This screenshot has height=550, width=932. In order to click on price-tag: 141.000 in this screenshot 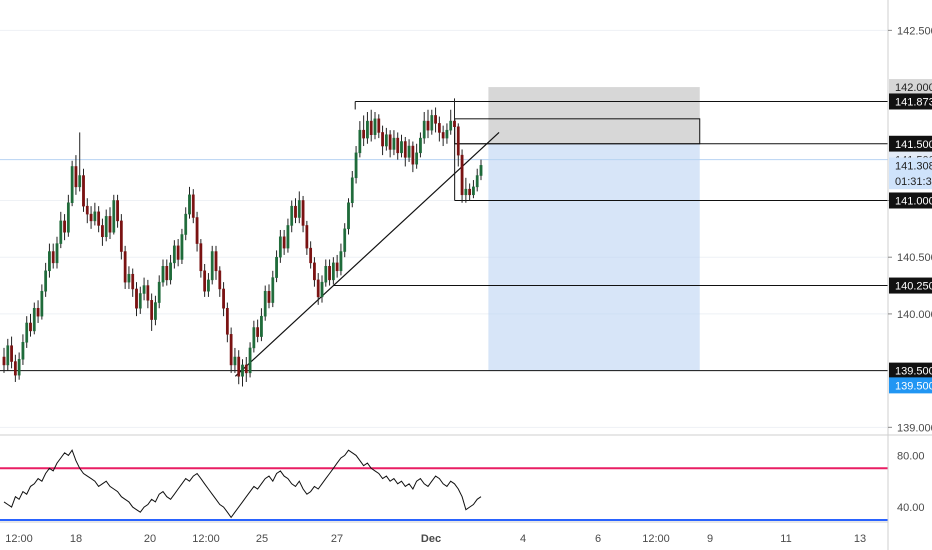, I will do `click(910, 200)`.